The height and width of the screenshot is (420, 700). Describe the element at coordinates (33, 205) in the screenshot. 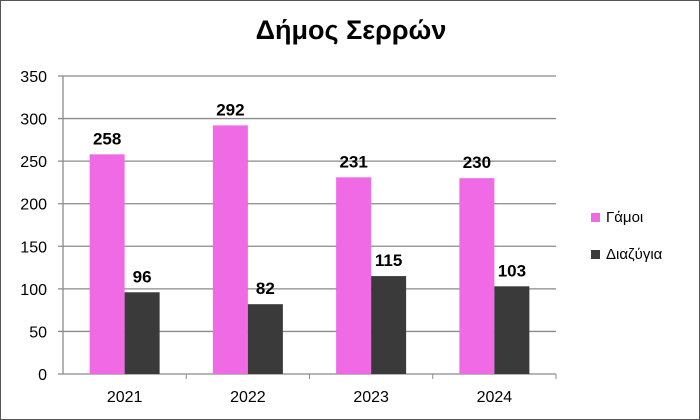

I see `y-tick-label: 200` at that location.